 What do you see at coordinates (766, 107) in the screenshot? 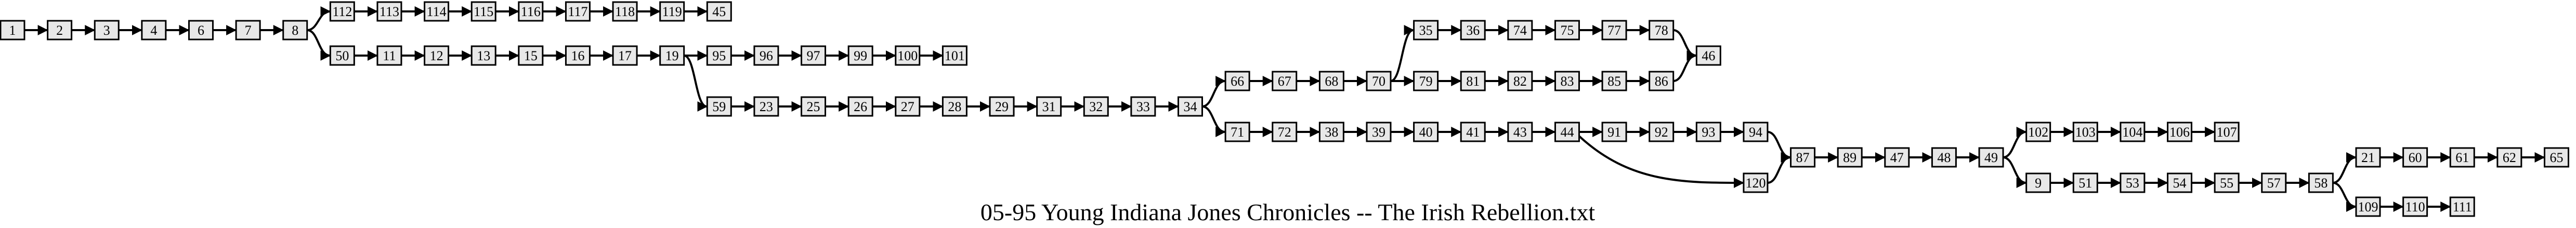
I see `node-23: 23` at bounding box center [766, 107].